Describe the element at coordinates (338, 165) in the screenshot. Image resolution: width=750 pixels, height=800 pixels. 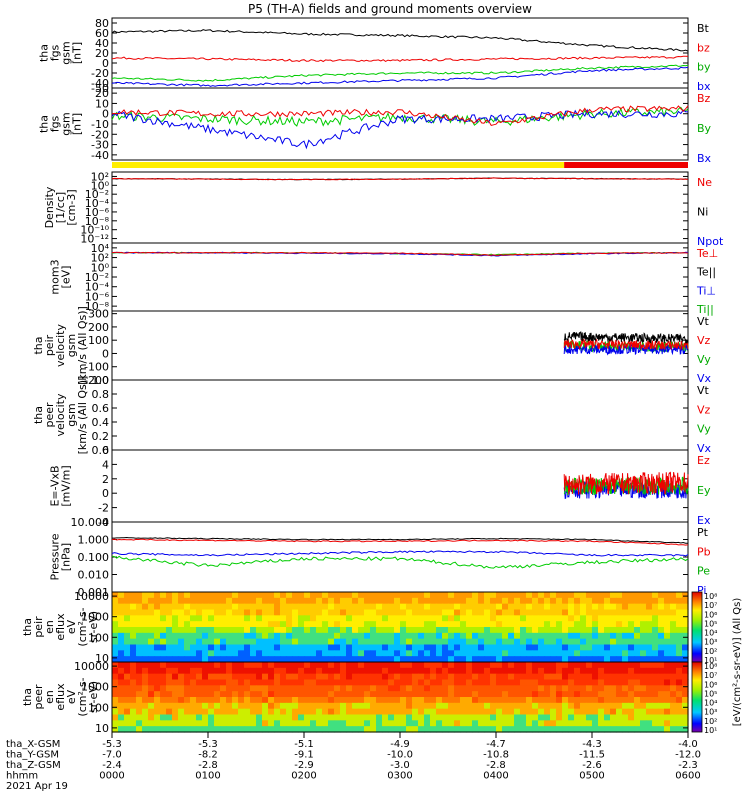
I see `mode-bar-segment` at that location.